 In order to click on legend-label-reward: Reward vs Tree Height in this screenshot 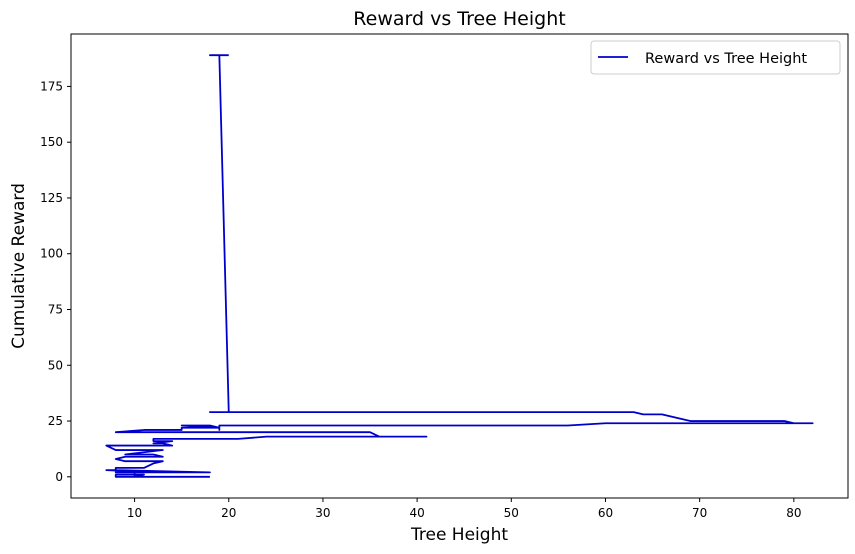, I will do `click(726, 59)`.